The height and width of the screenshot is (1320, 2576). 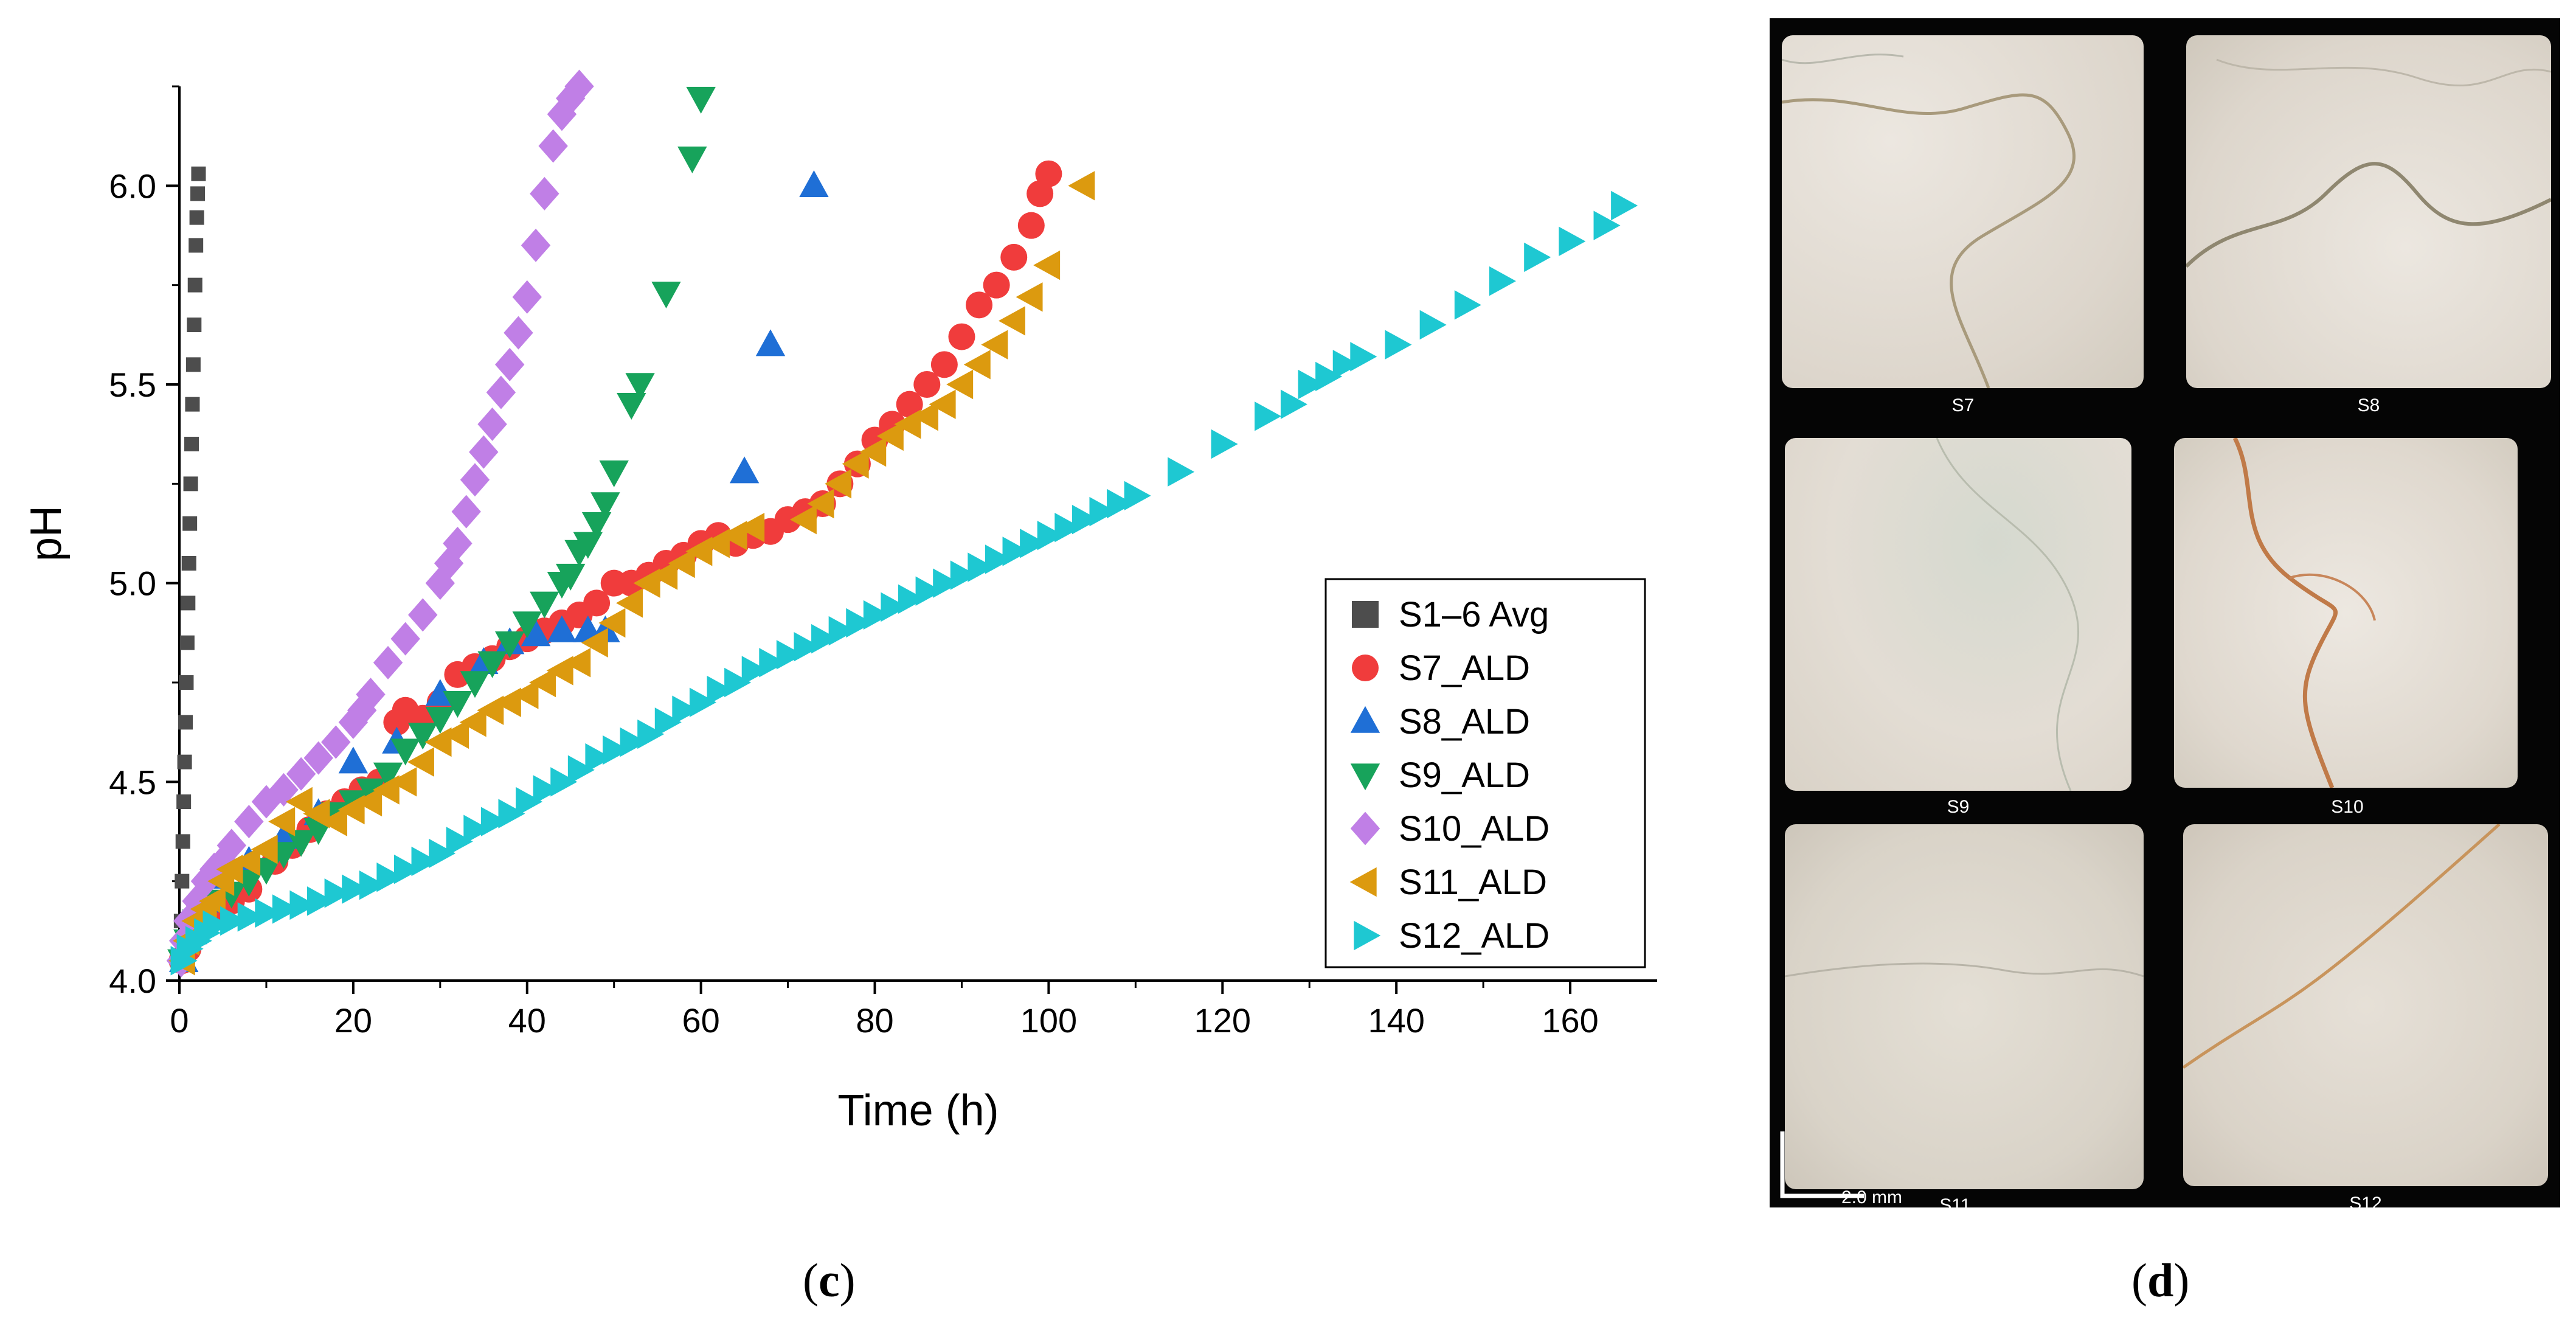 I want to click on y-tick-label: 6.0, so click(x=132, y=186).